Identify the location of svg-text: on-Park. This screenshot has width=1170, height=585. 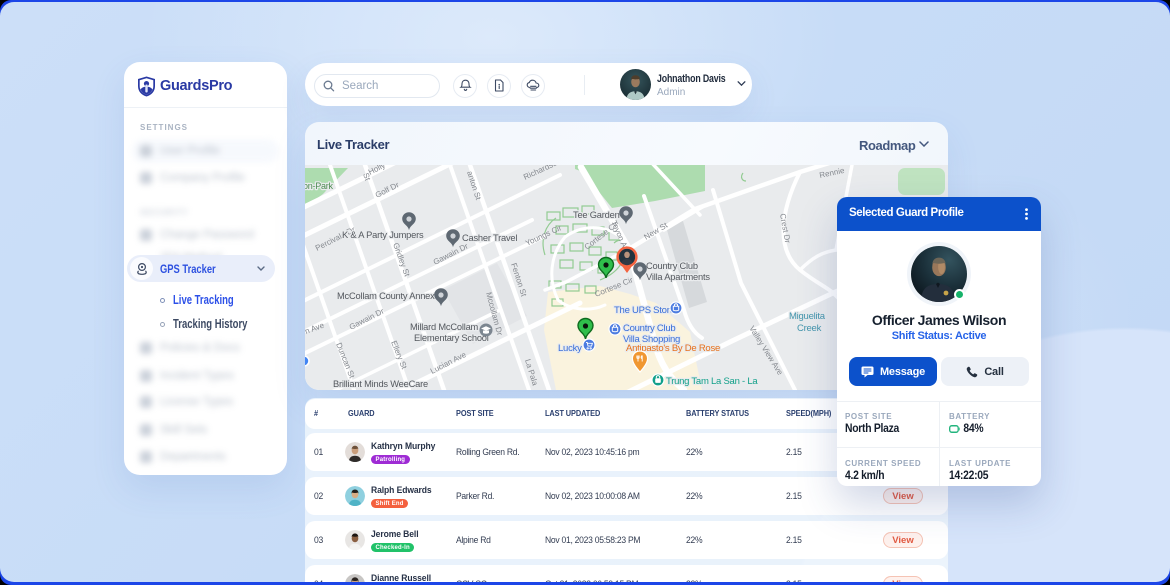
(319, 186).